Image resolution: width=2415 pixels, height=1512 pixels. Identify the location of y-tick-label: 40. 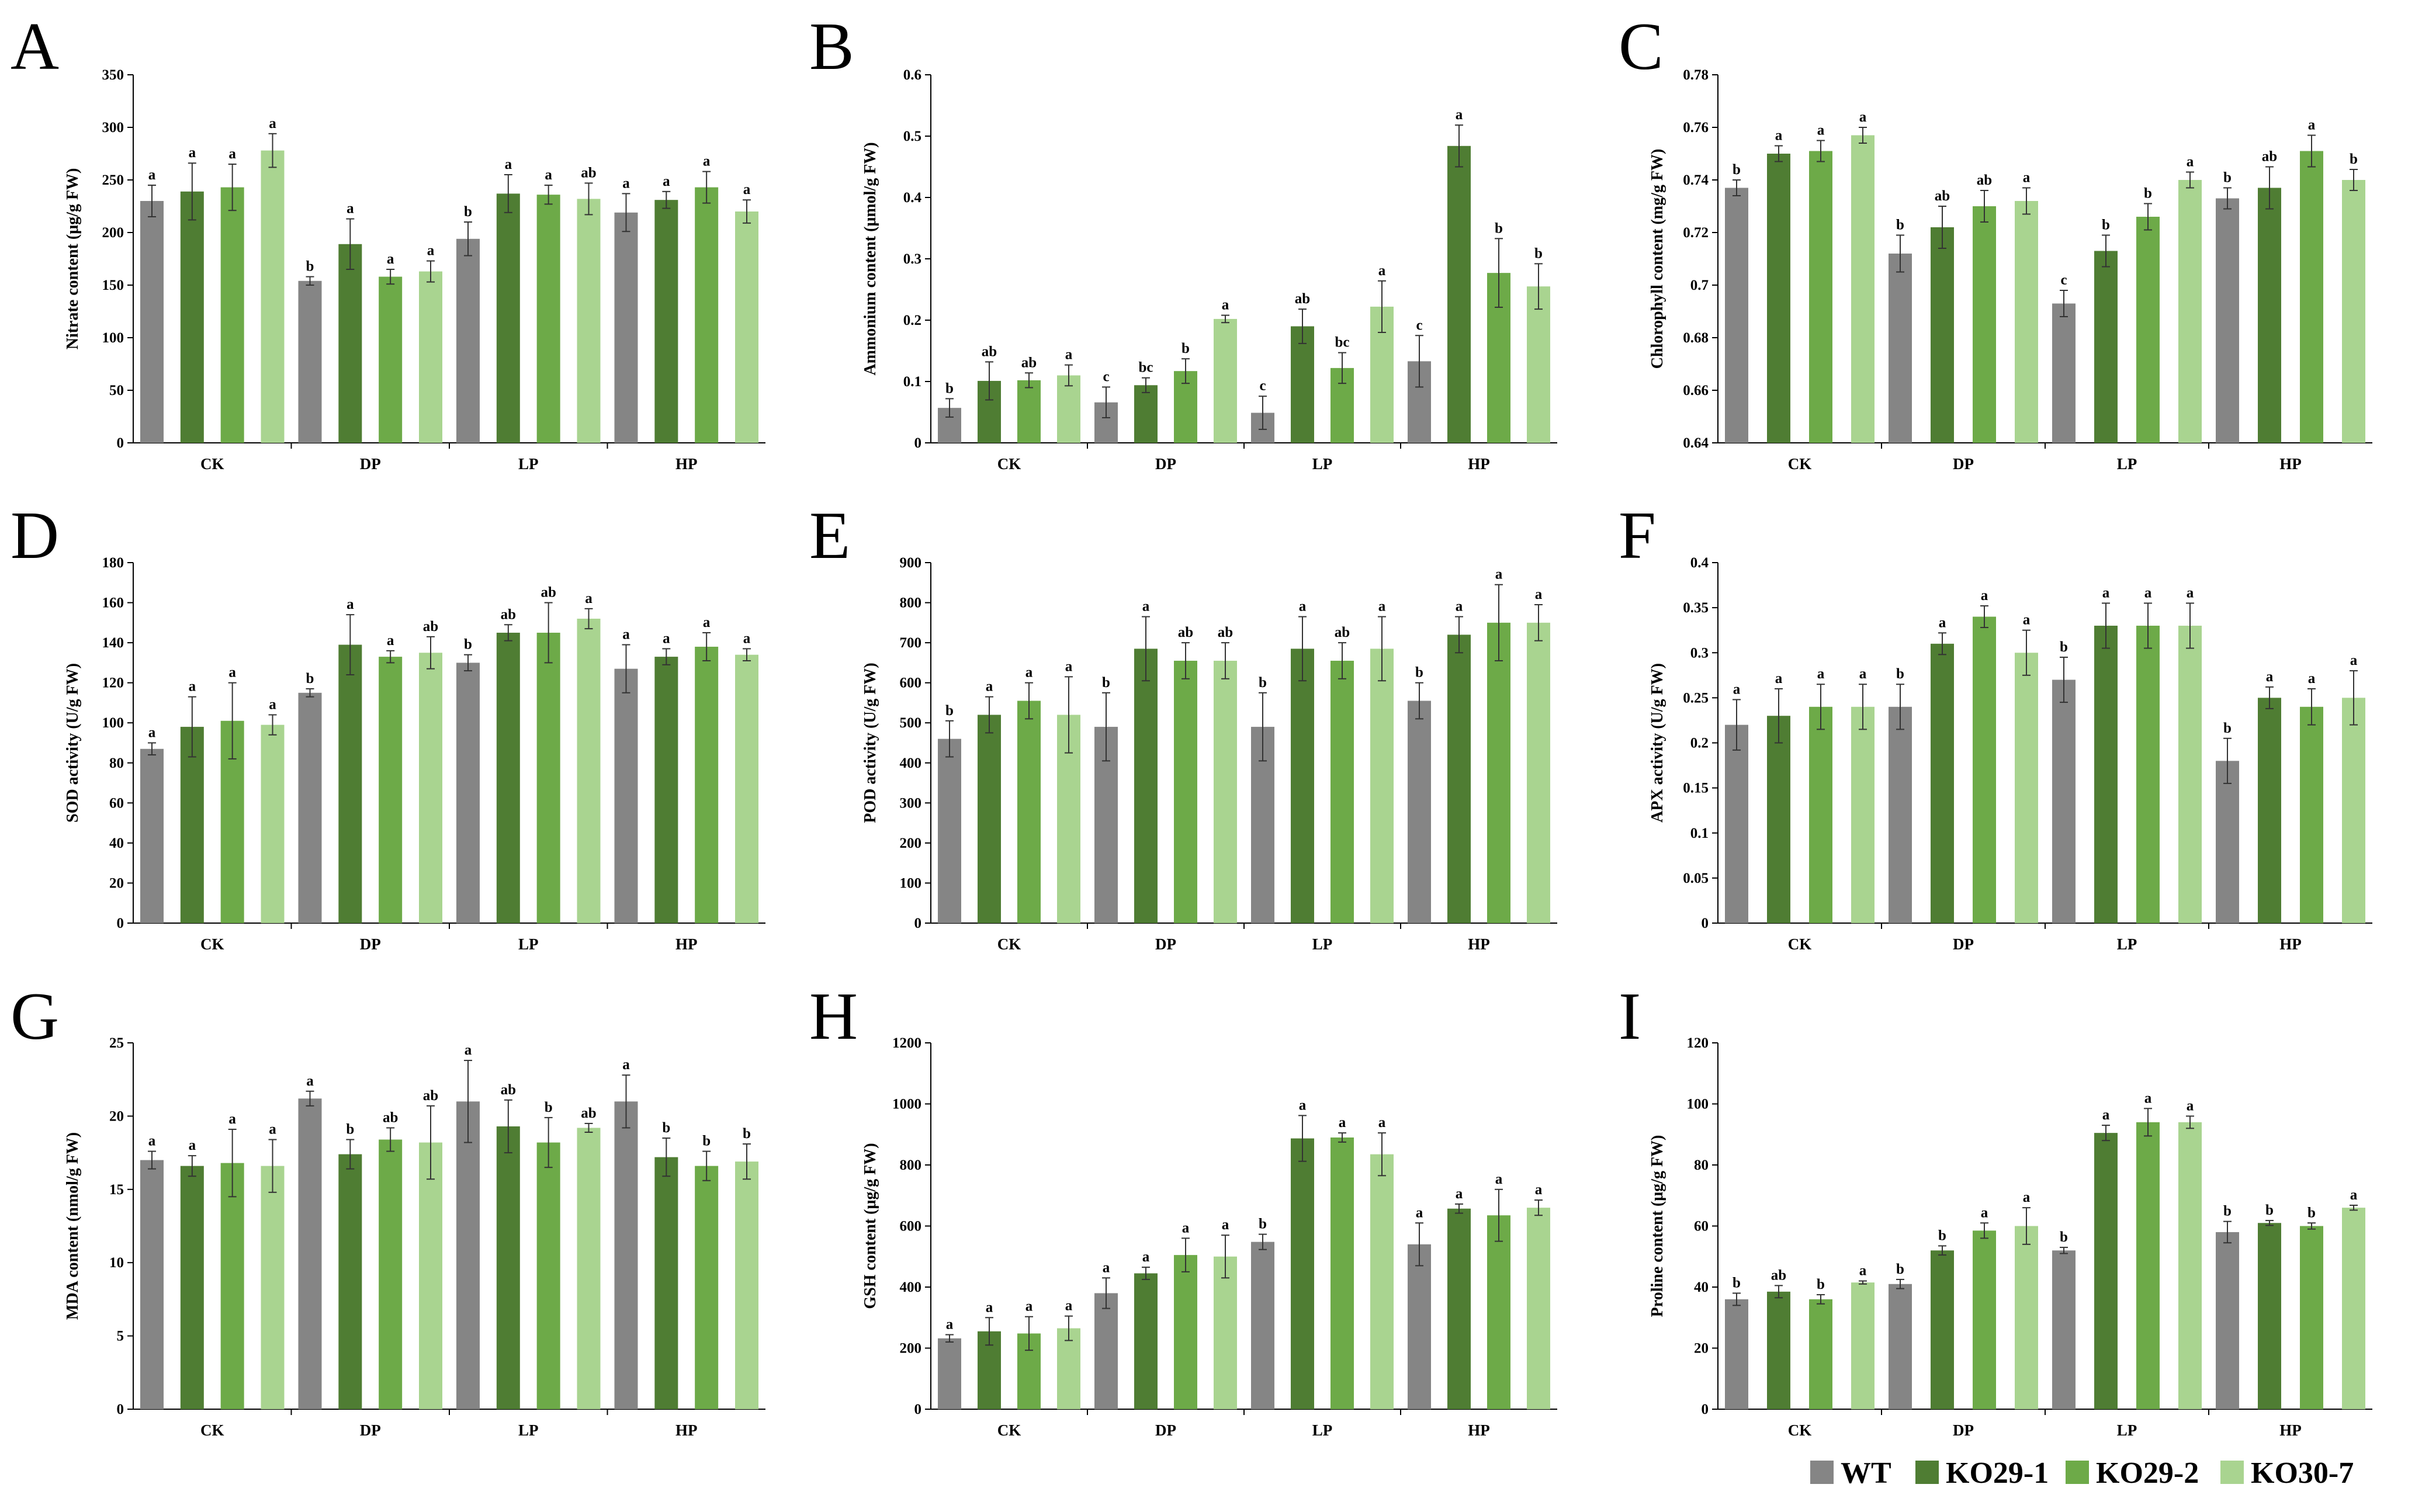
(116, 843).